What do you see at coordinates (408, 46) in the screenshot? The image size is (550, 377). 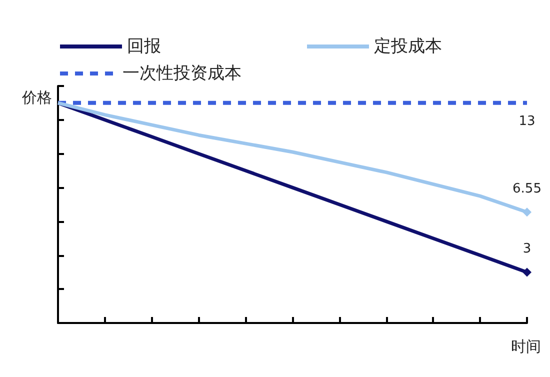 I see `legend-label: 定投成本` at bounding box center [408, 46].